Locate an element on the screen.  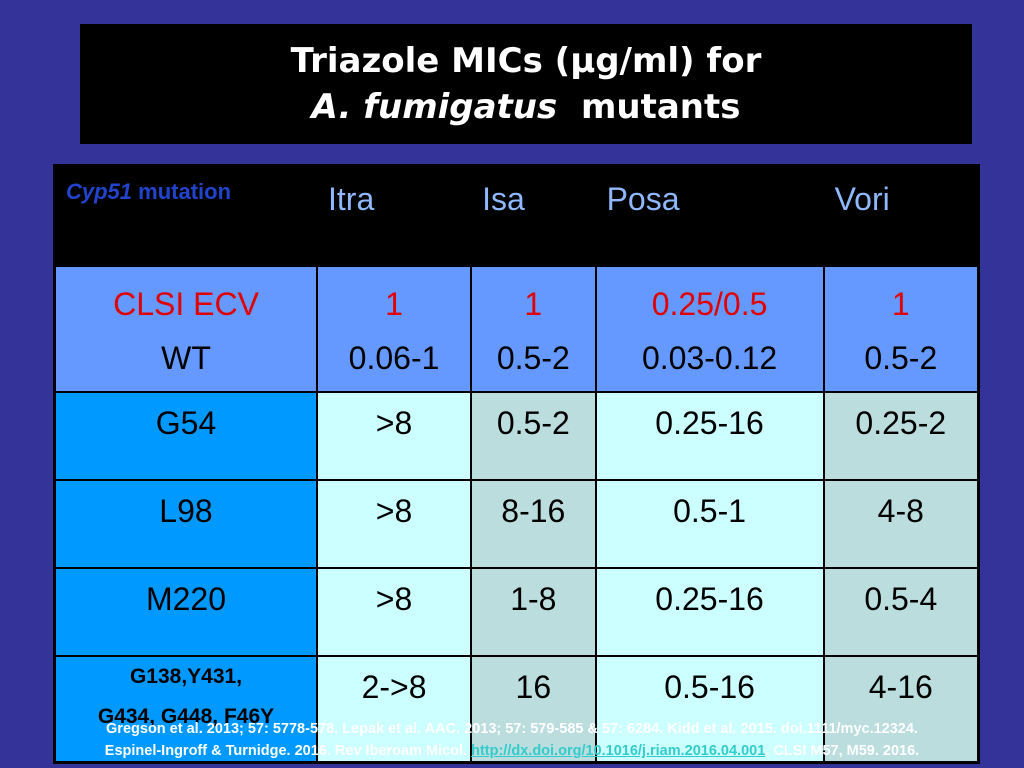
table-row: G54 >8 0.5-2 0.25-16 0.25-2 is located at coordinates (516, 436).